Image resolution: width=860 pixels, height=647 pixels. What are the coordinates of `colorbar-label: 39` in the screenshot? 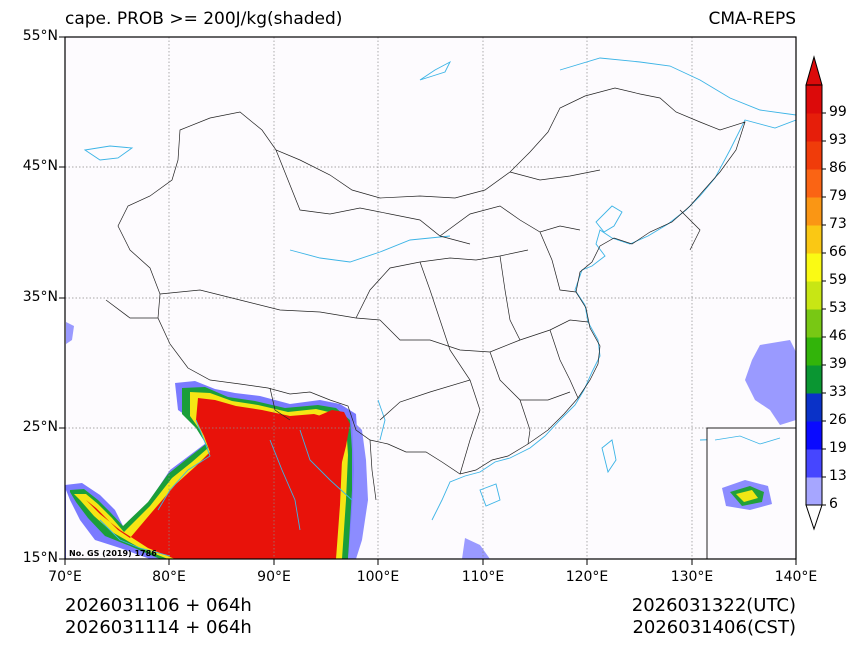 It's located at (838, 364).